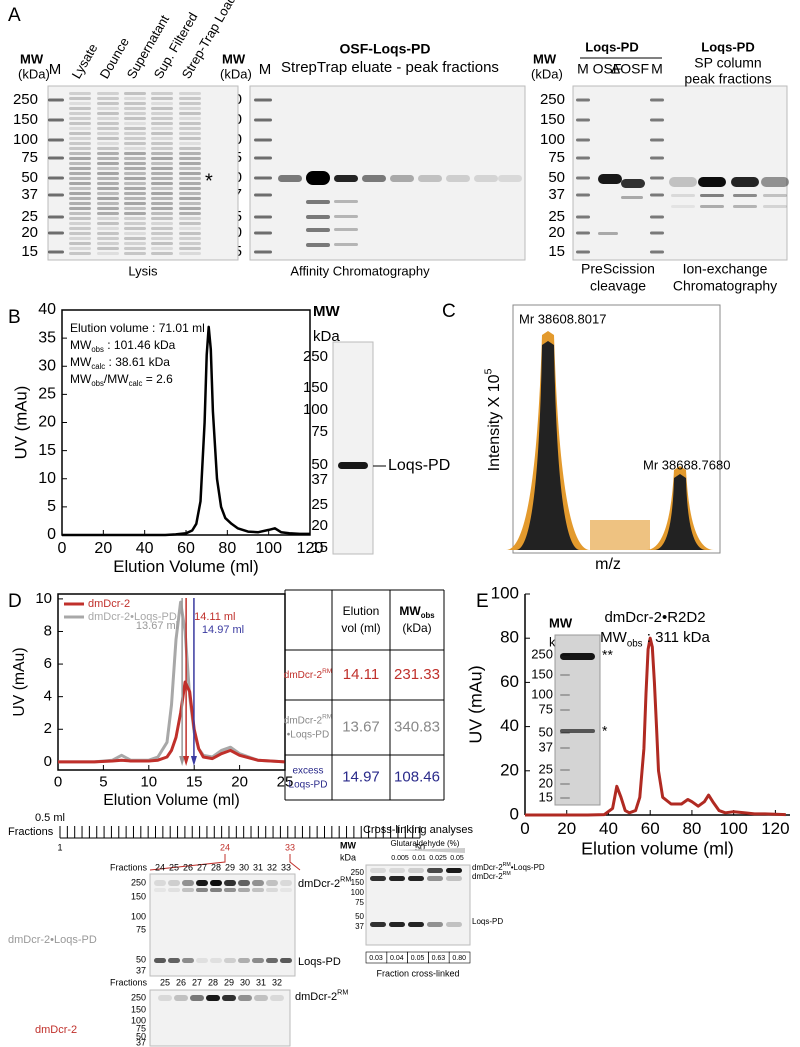 This screenshot has width=800, height=1047. I want to click on caption: cleavage, so click(618, 286).